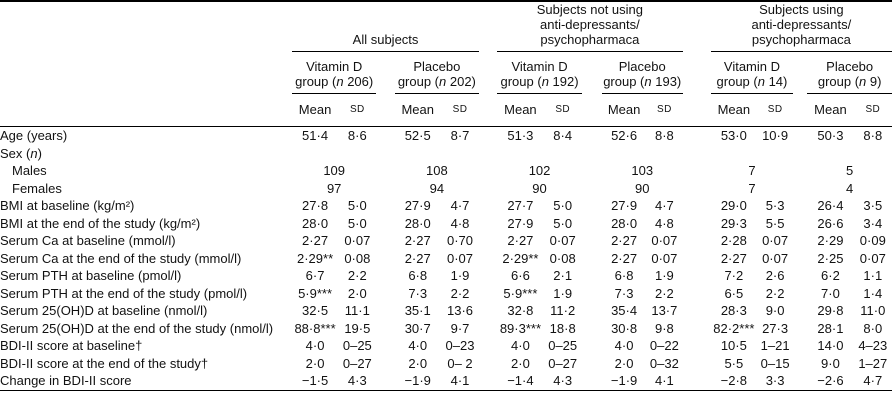 This screenshot has height=410, width=892. What do you see at coordinates (873, 135) in the screenshot?
I see `sd-cell: 8·8` at bounding box center [873, 135].